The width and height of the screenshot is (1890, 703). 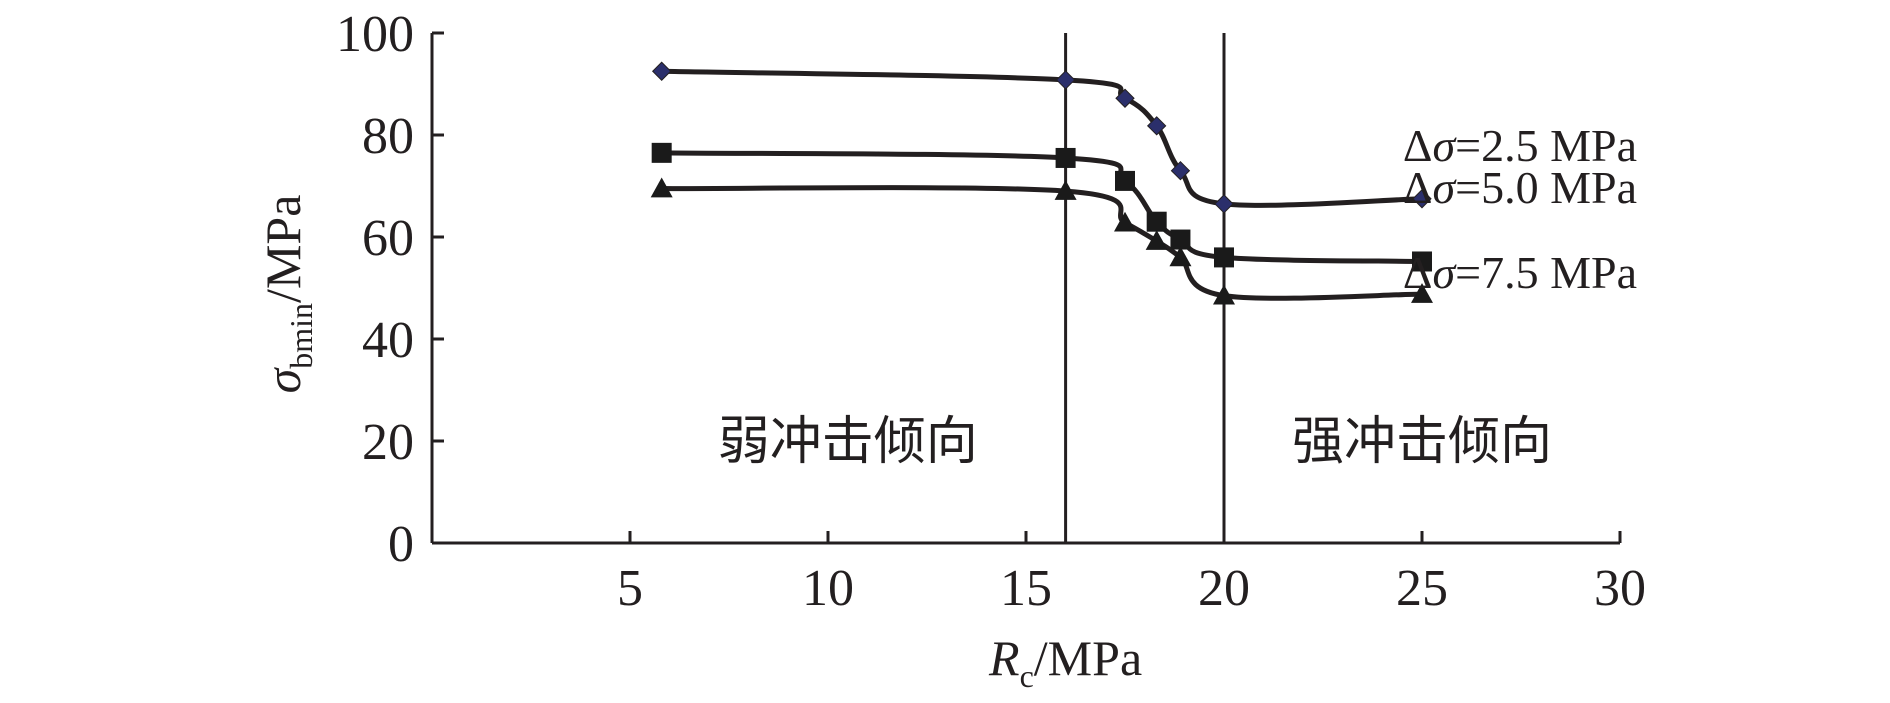 I want to click on y-axis-label: σbmin/MPa, so click(x=287, y=294).